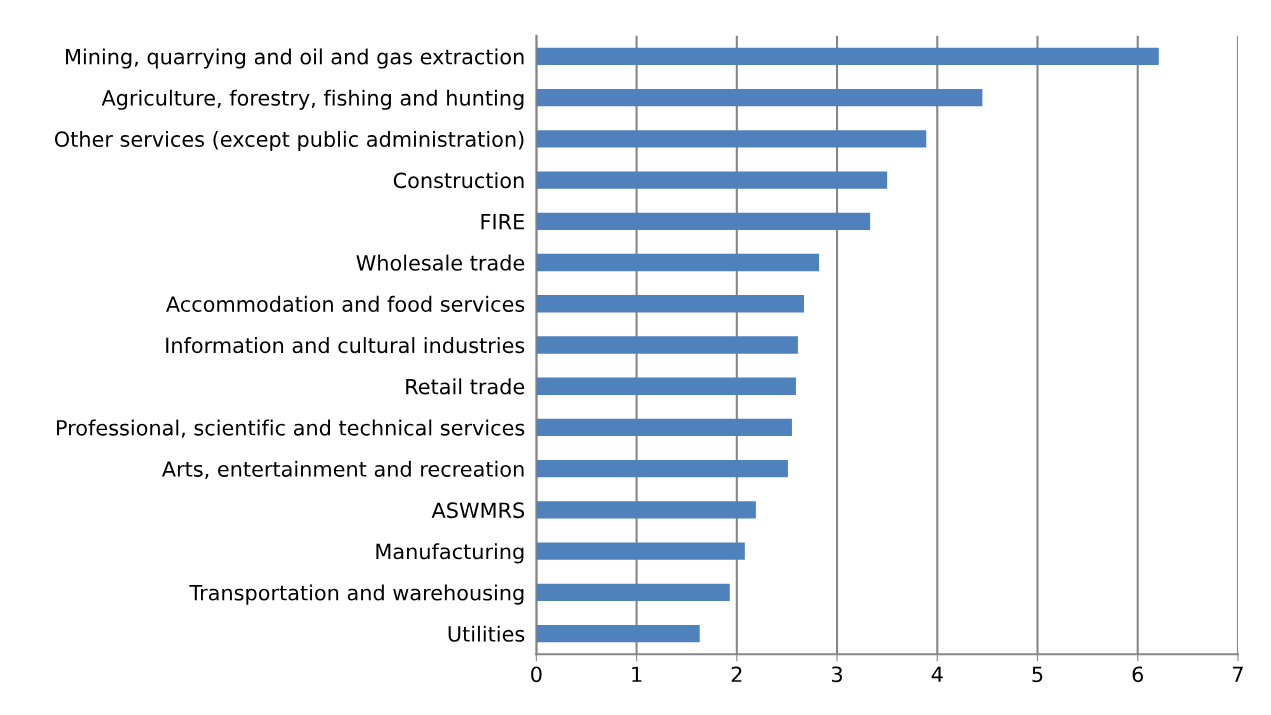  I want to click on y-tick-label: Transportation and warehousing, so click(356, 594).